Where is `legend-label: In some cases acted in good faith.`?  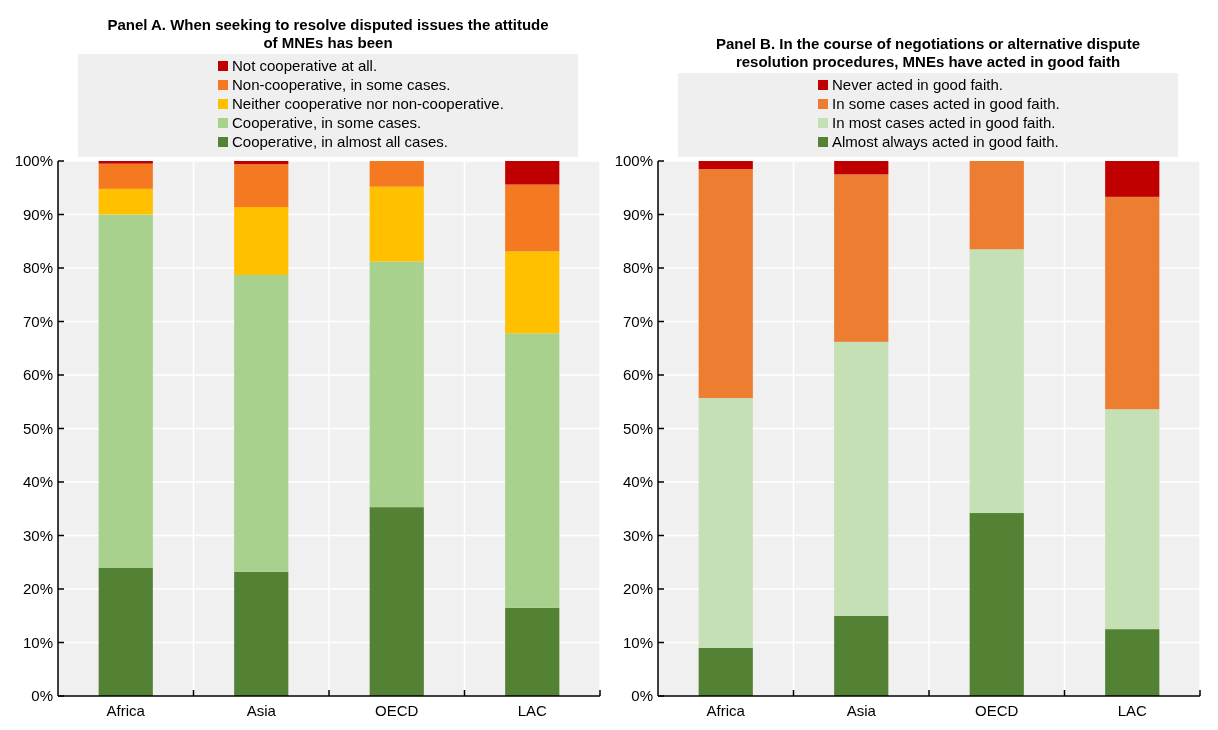 legend-label: In some cases acted in good faith. is located at coordinates (946, 103).